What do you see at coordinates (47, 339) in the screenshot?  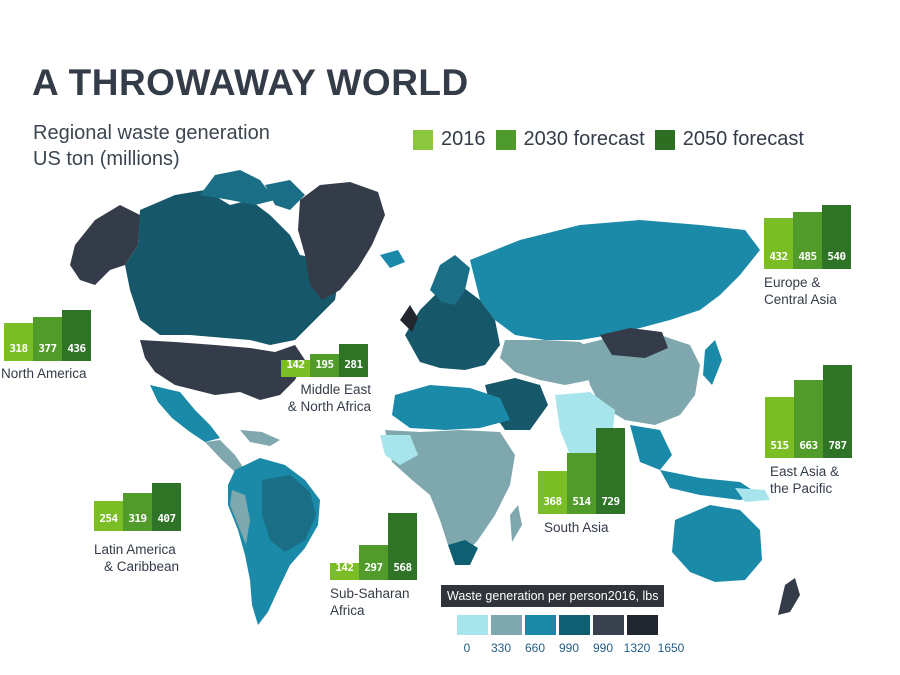 I see `bar-2030: 377` at bounding box center [47, 339].